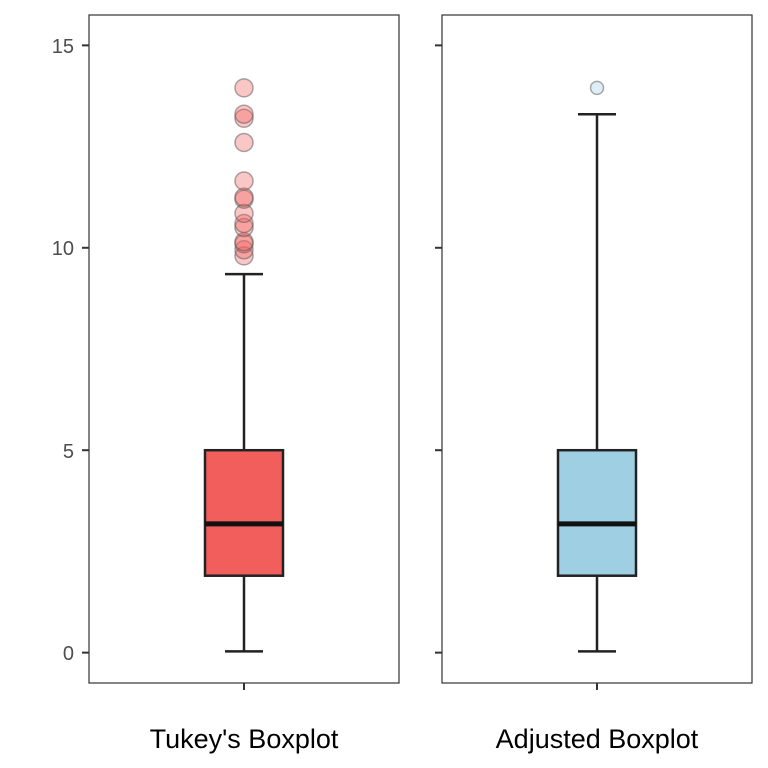 This screenshot has width=768, height=768. What do you see at coordinates (597, 739) in the screenshot?
I see `panel-label-adjusted: Adjusted Boxplot` at bounding box center [597, 739].